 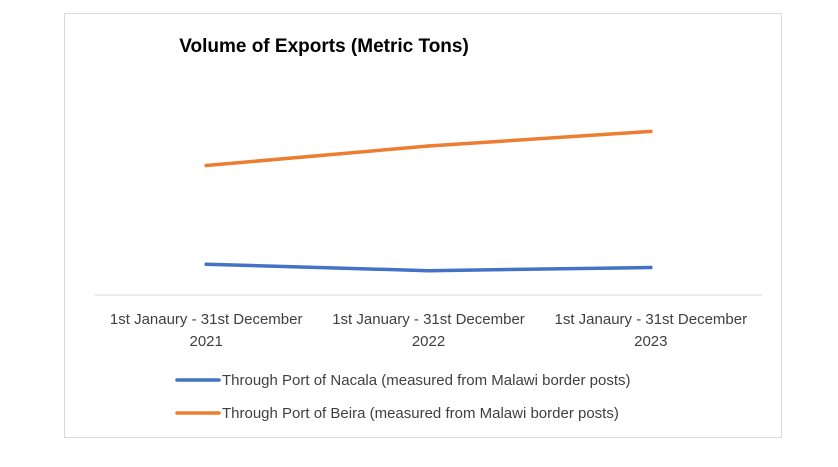 I want to click on chart-title: Volume of Exports (Metric Tons), so click(x=324, y=46).